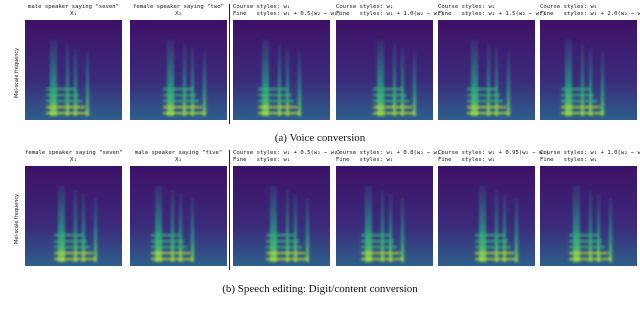 This screenshot has width=640, height=314. Describe the element at coordinates (390, 153) in the screenshot. I see `panel-title: Course styles: w₁ + 0.8(w₂ − w₁)` at that location.